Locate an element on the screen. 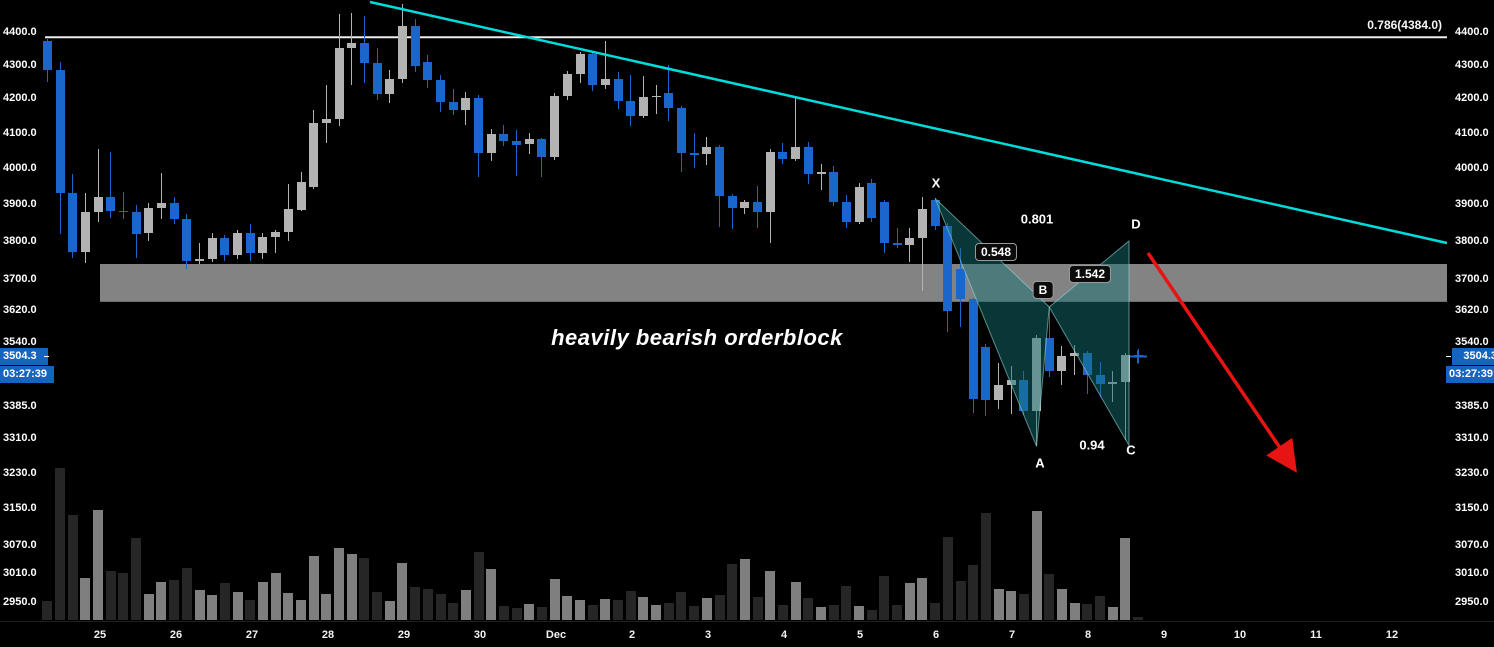 This screenshot has width=1494, height=647. time-tick-label: 27 is located at coordinates (252, 635).